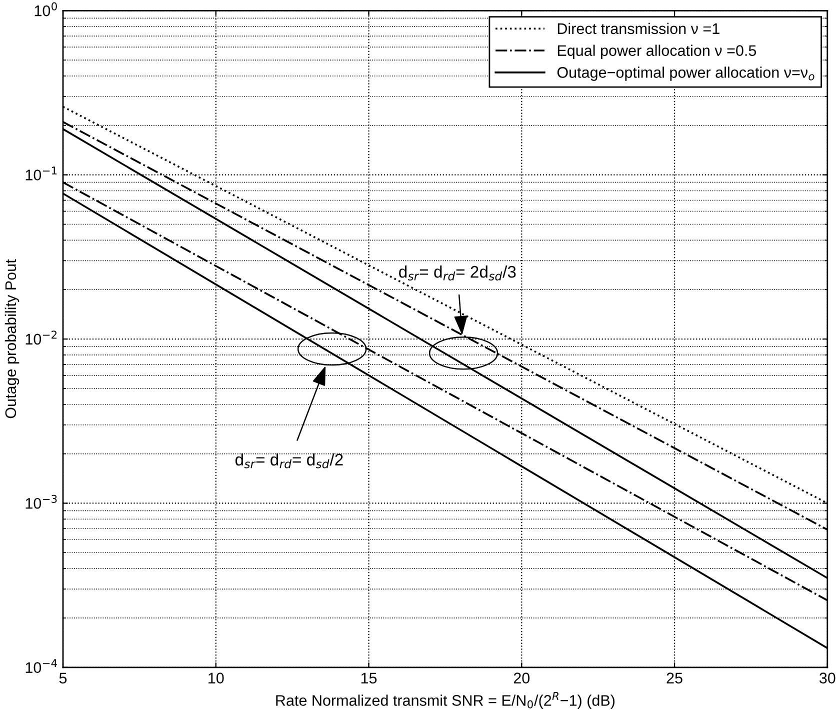 Image resolution: width=840 pixels, height=710 pixels. Describe the element at coordinates (657, 51) in the screenshot. I see `legend-label: Equal power allocation ν =0.5` at that location.